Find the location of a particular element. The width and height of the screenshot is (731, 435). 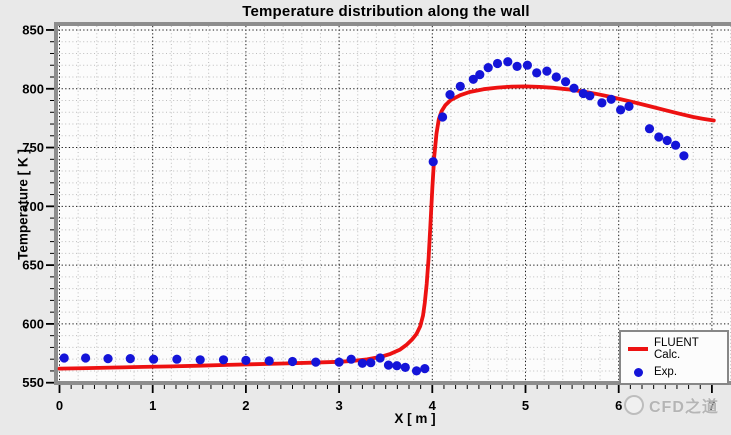

legend-line-swatch is located at coordinates (638, 349).